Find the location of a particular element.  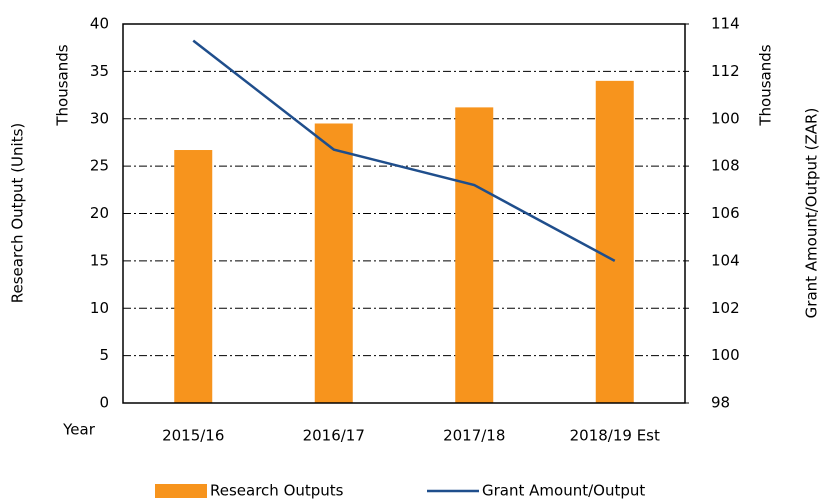

y-unit-label: Thousands is located at coordinates (63, 85).